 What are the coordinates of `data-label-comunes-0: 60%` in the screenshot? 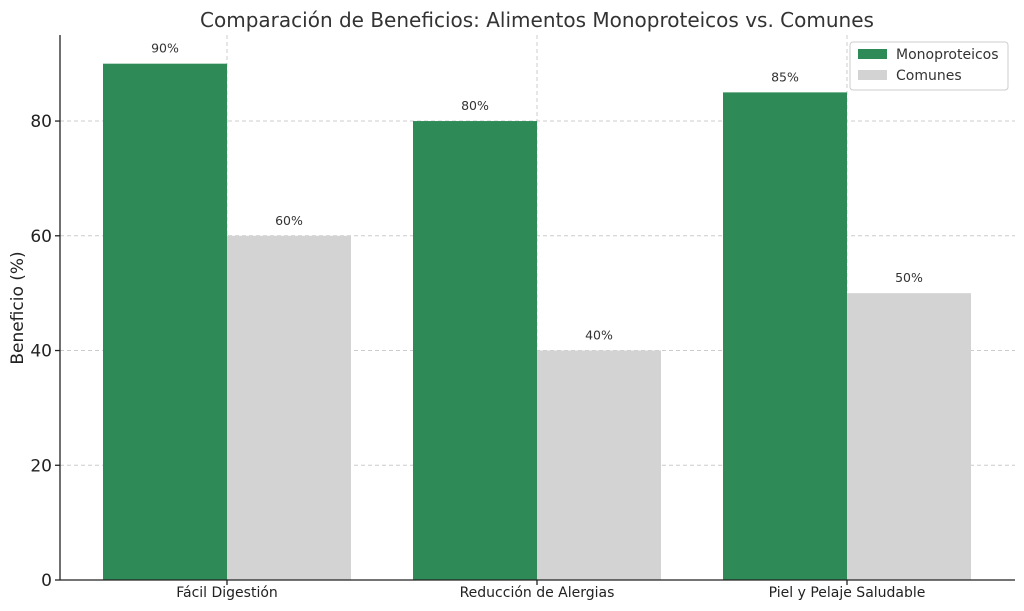 It's located at (289, 220).